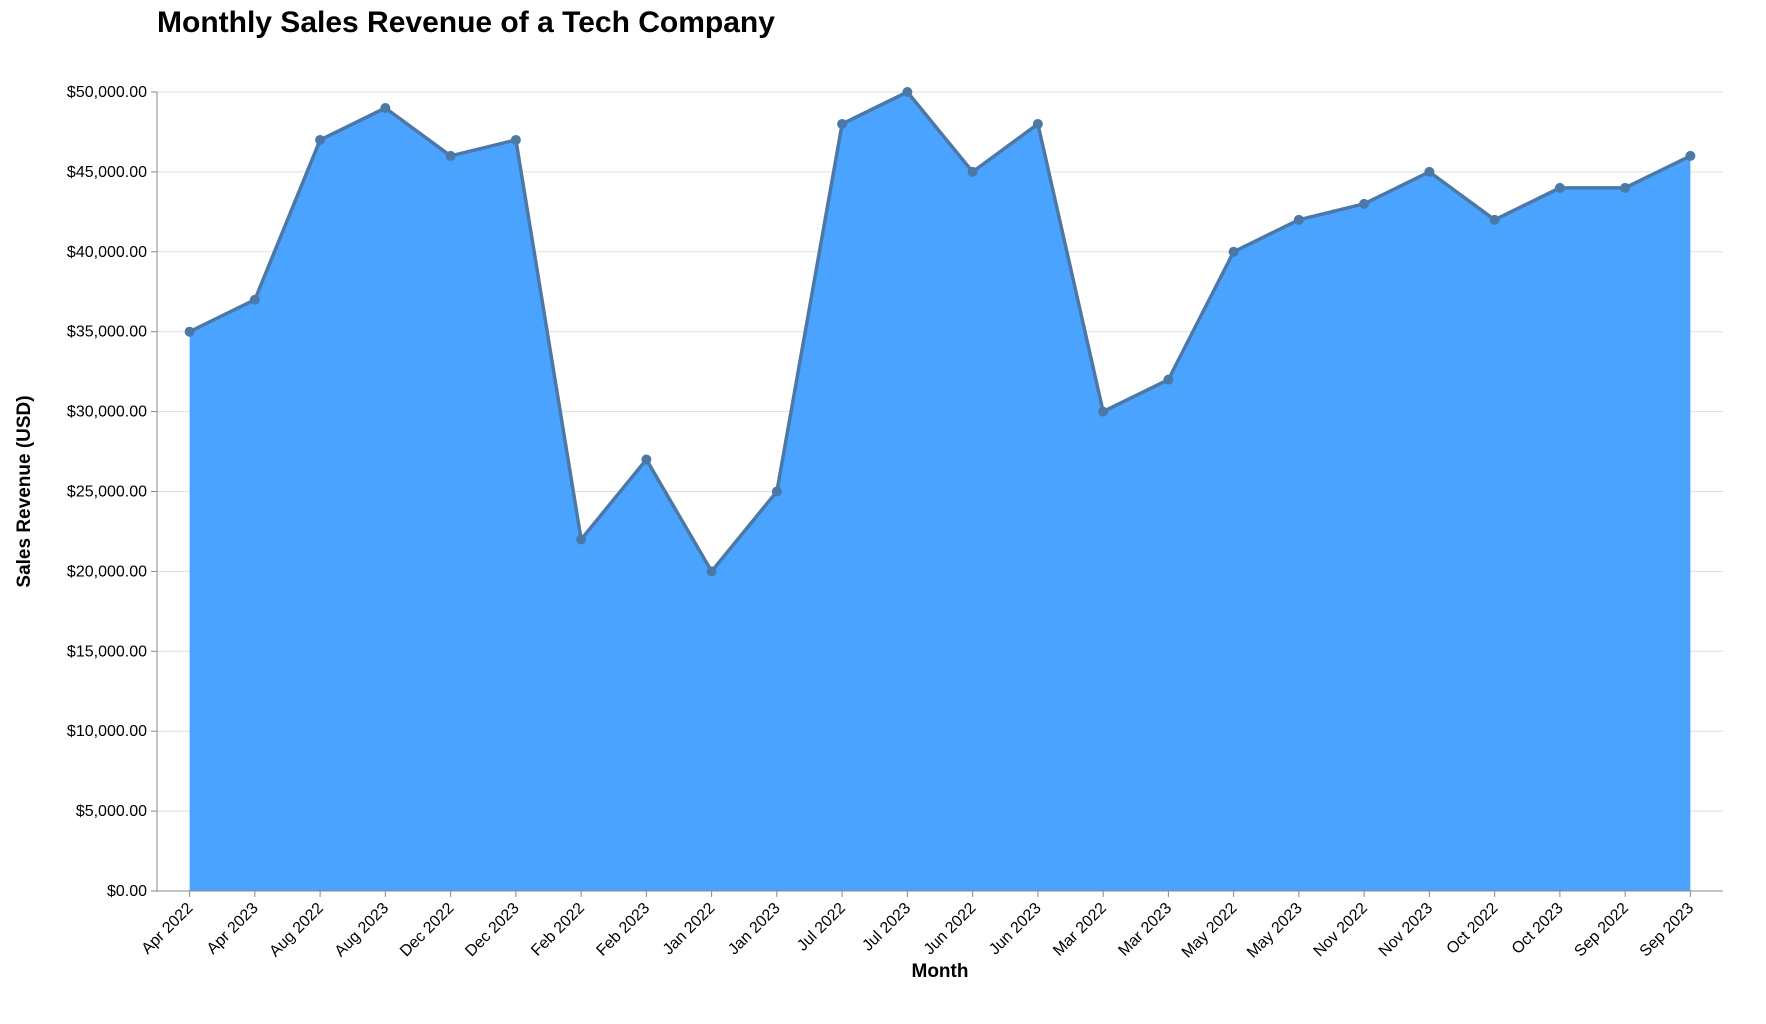 The image size is (1766, 1024). I want to click on y-tick-label: $15,000.00, so click(107, 651).